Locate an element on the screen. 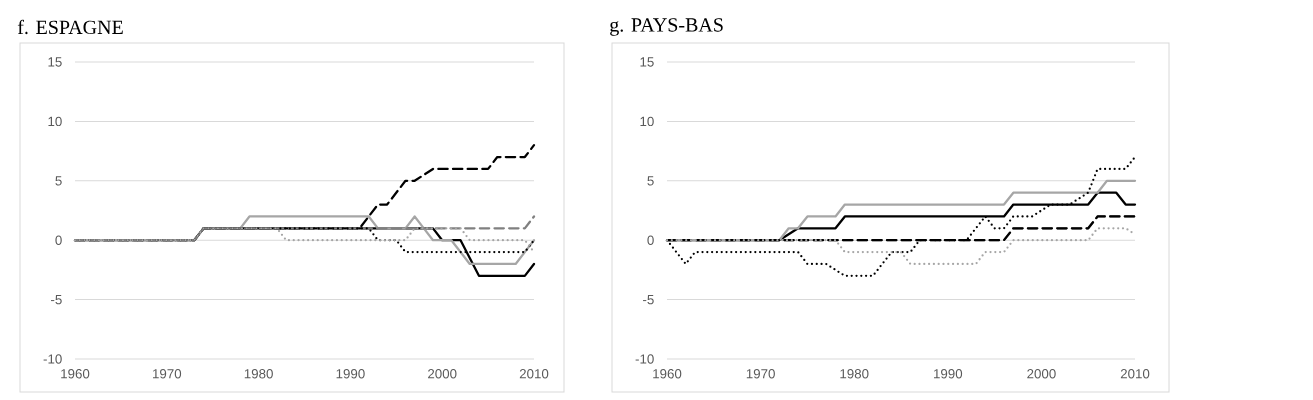 The width and height of the screenshot is (1313, 400). chart-title: g. PAYS-BAS is located at coordinates (666, 27).